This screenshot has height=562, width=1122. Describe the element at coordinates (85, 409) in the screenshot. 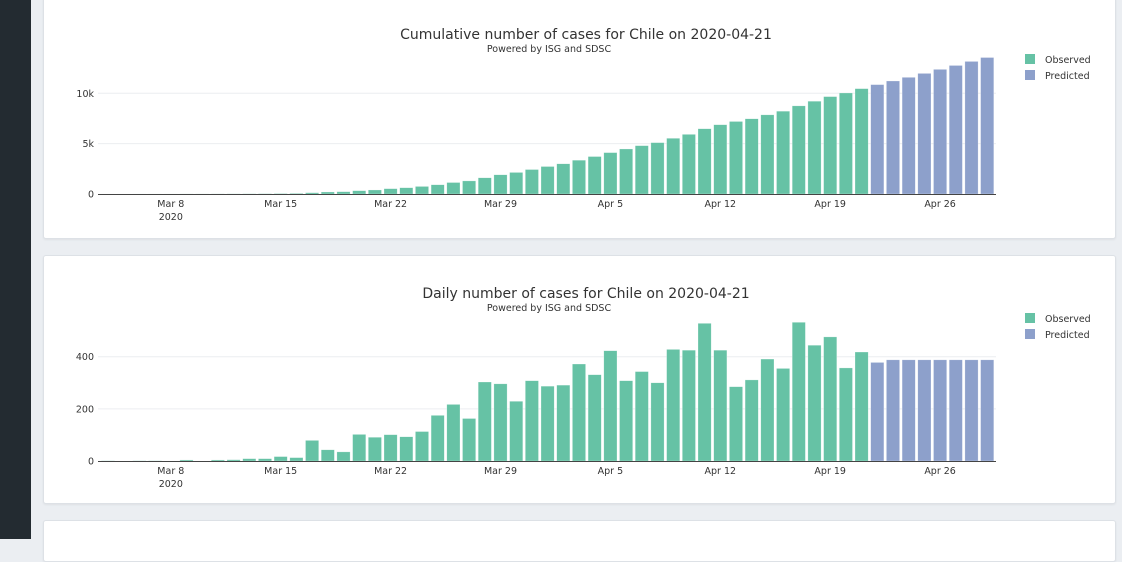

I see `y-tick-label: 200` at that location.